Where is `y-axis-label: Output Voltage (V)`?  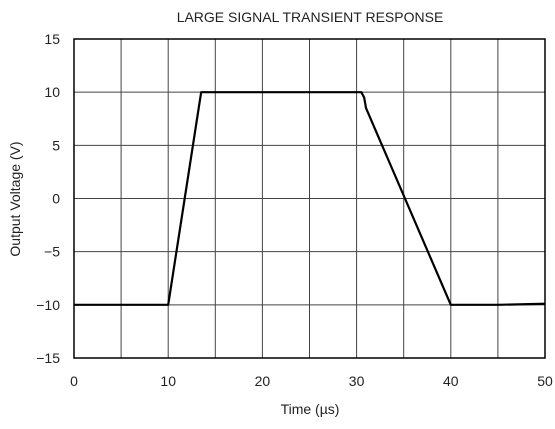 y-axis-label: Output Voltage (V) is located at coordinates (15, 198).